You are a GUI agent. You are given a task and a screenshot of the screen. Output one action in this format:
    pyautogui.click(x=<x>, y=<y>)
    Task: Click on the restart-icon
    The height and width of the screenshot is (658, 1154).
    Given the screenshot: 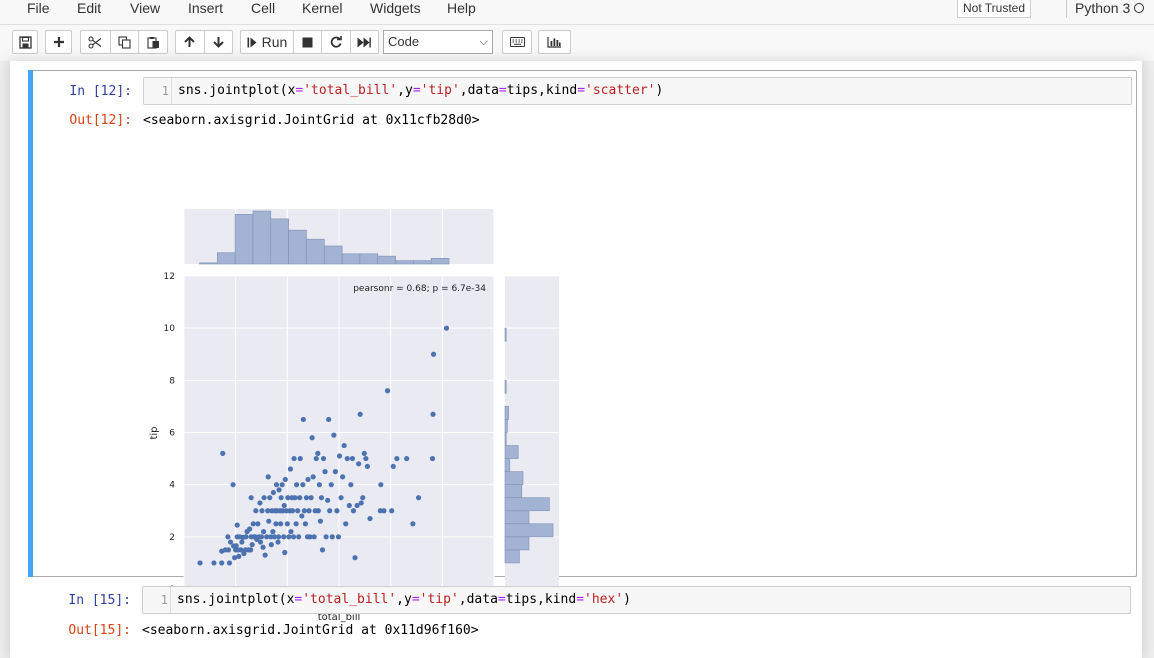 What is the action you would take?
    pyautogui.click(x=336, y=42)
    